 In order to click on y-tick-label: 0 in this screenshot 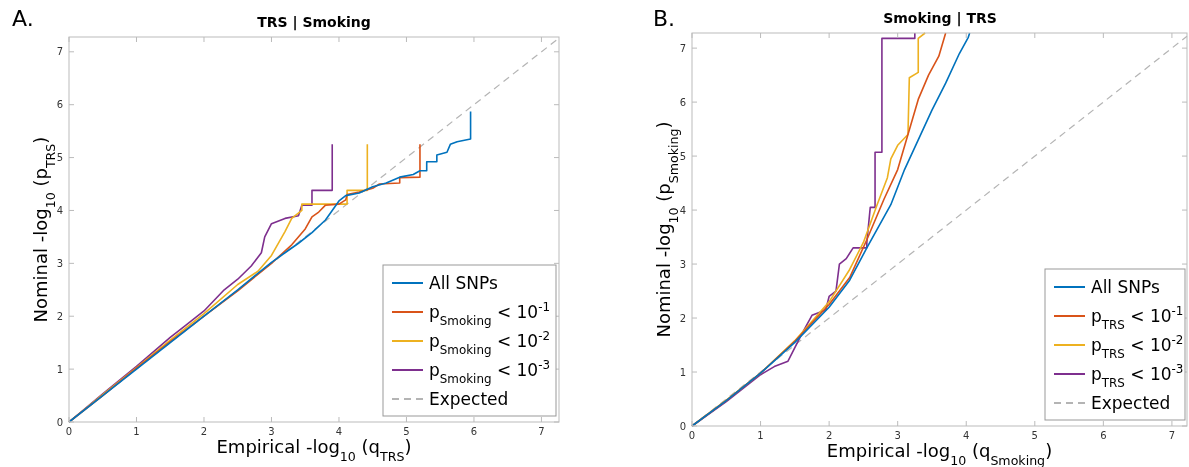, I will do `click(59, 422)`.